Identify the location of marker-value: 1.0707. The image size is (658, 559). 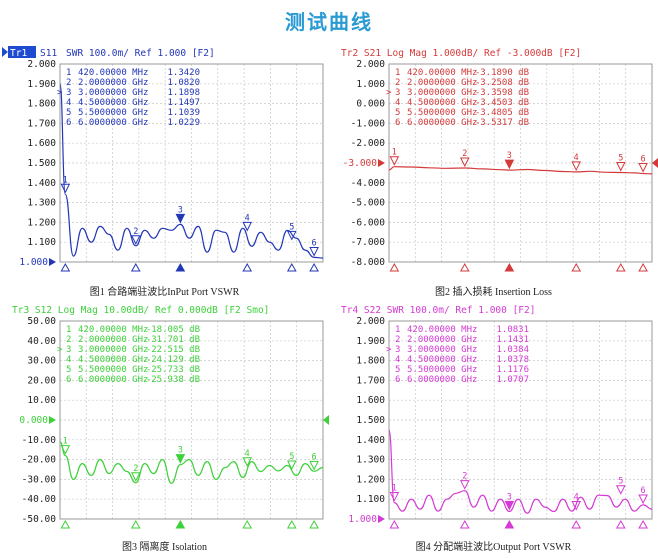
(512, 380).